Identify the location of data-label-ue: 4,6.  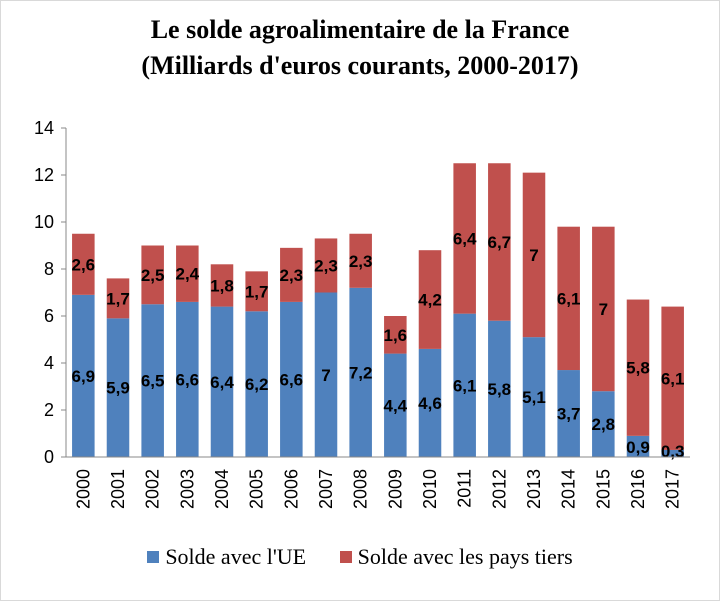
(430, 403).